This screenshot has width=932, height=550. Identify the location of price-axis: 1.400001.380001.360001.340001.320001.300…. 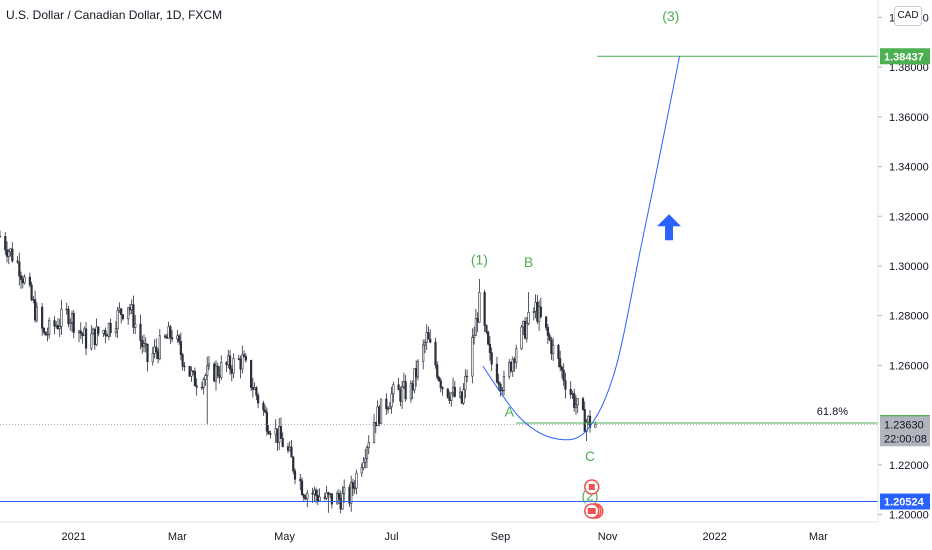
(904, 275).